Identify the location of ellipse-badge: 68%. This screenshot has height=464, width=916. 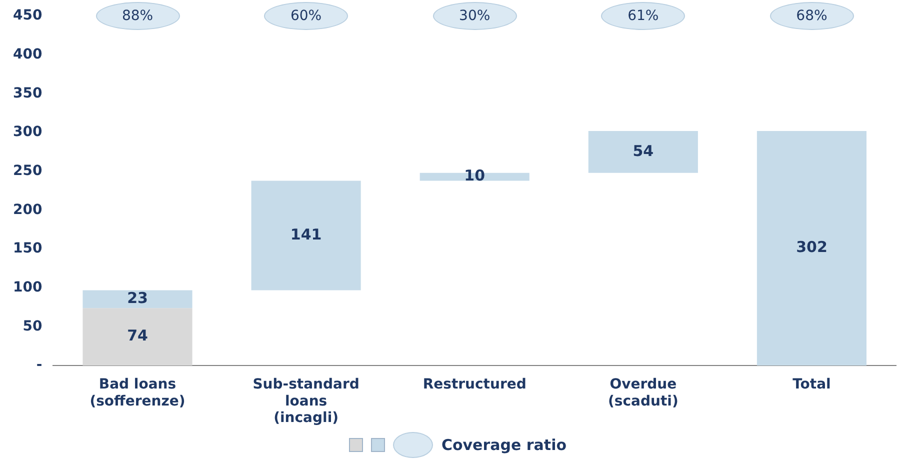
(812, 16).